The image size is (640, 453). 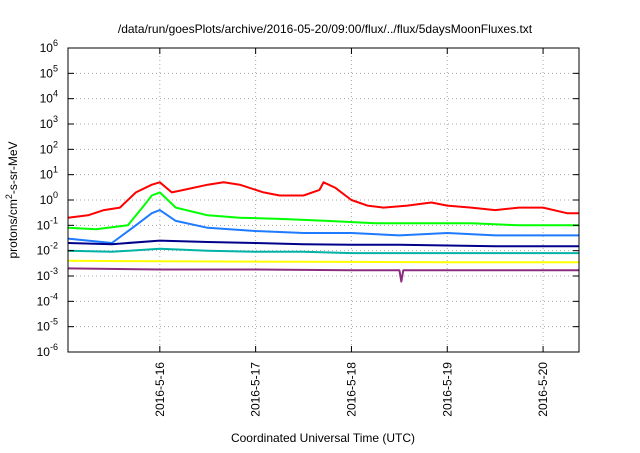 What do you see at coordinates (49, 173) in the screenshot?
I see `y-tick-label: 10¹` at bounding box center [49, 173].